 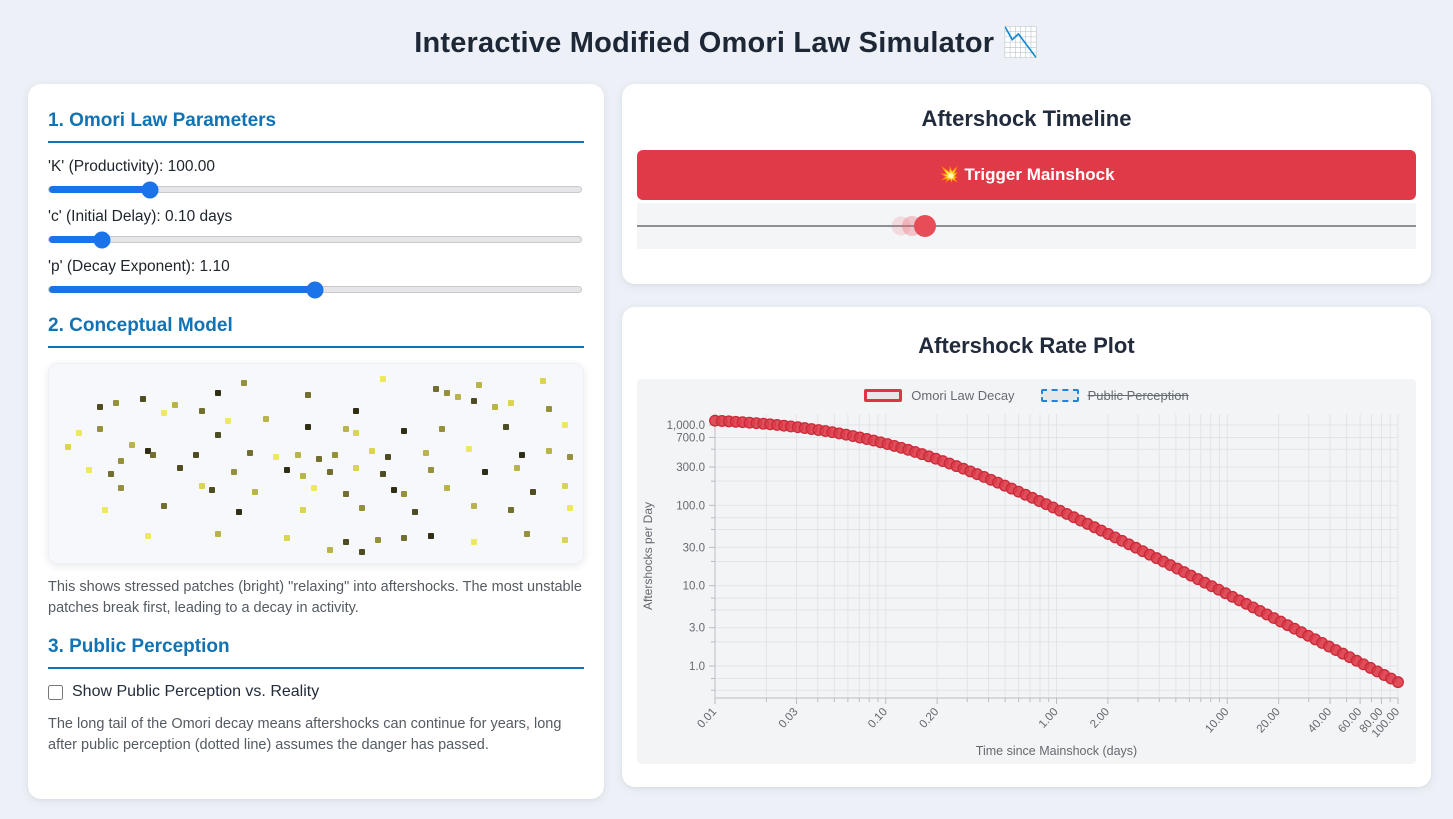 I want to click on svg-text: 100.0, so click(x=690, y=506).